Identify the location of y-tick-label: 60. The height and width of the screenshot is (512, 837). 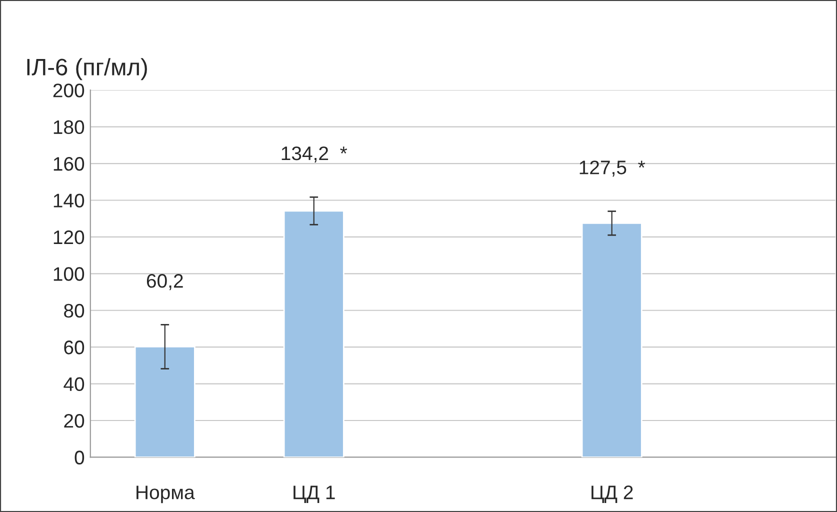
(74, 347).